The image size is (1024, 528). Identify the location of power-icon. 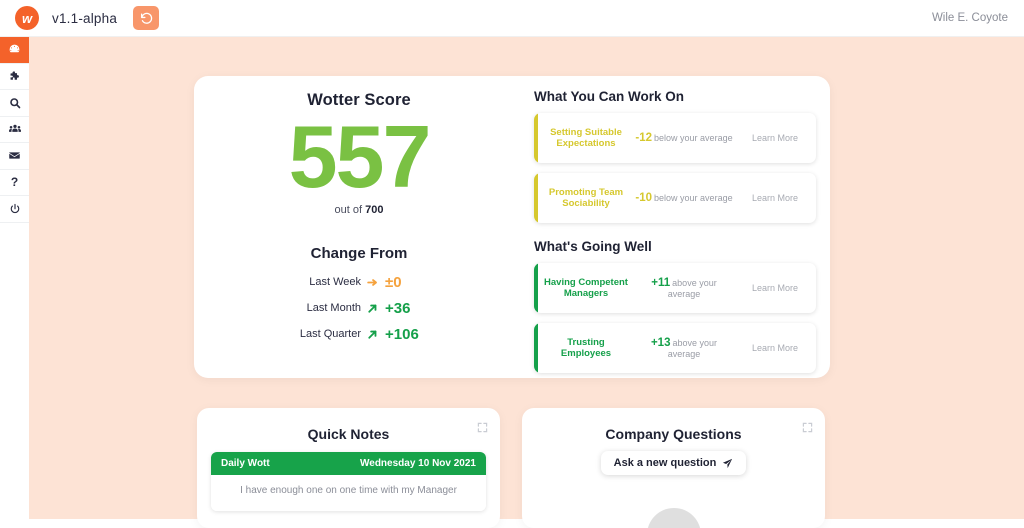
(14, 208).